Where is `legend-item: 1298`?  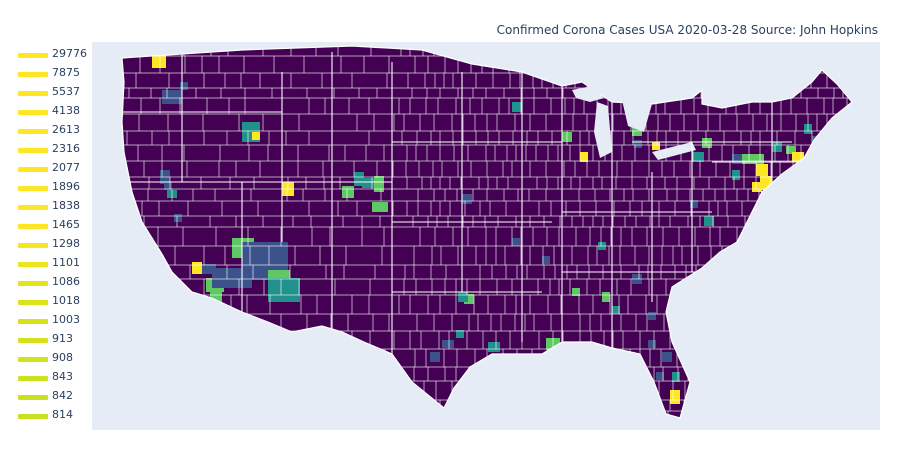 legend-item: 1298 is located at coordinates (54, 245).